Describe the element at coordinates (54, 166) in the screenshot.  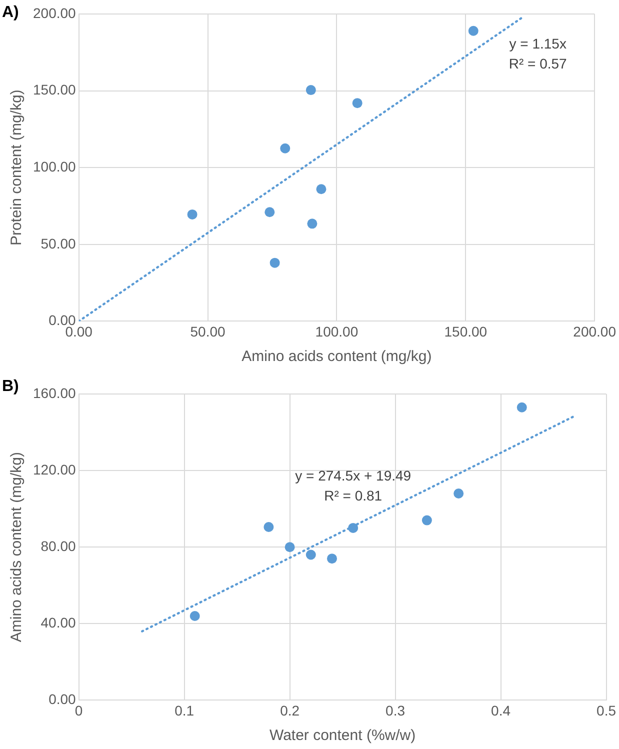
I see `y-tick-label: 100.00` at that location.